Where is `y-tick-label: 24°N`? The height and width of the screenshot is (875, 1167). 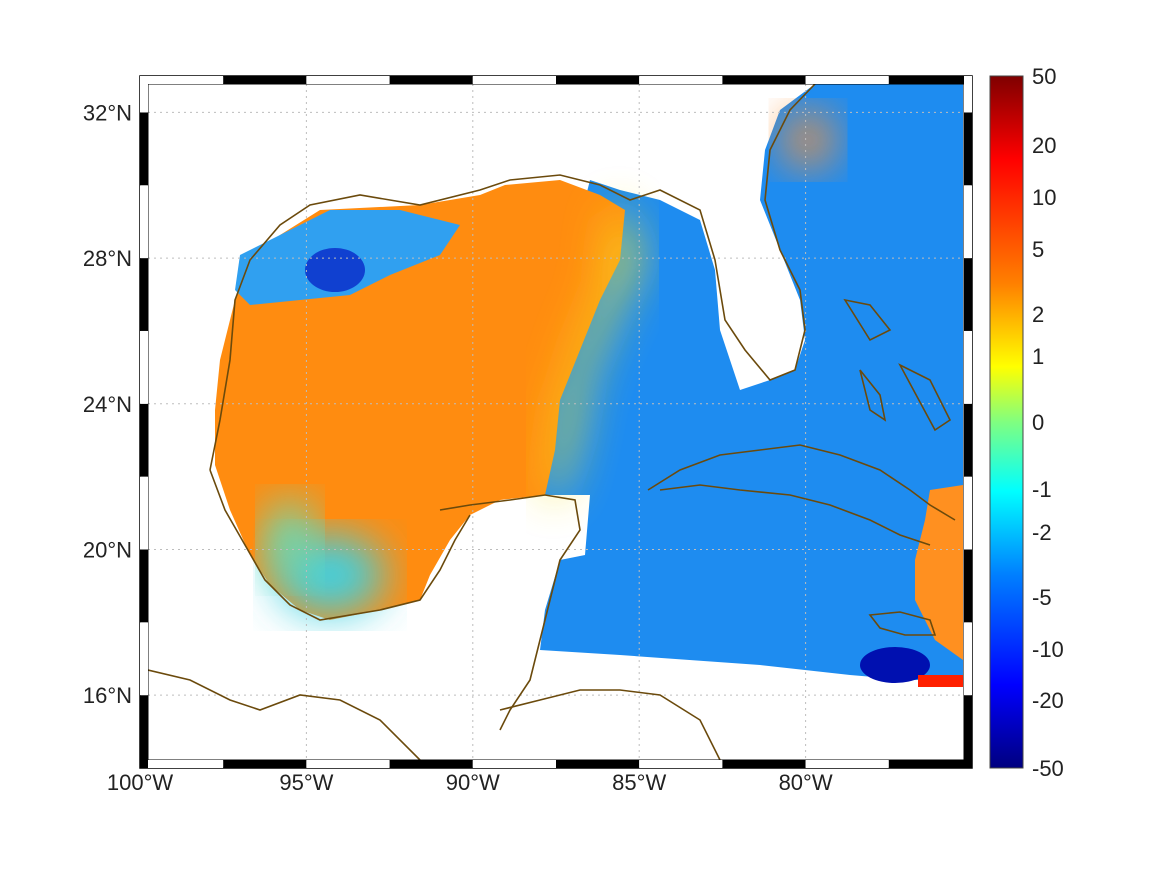 y-tick-label: 24°N is located at coordinates (107, 404).